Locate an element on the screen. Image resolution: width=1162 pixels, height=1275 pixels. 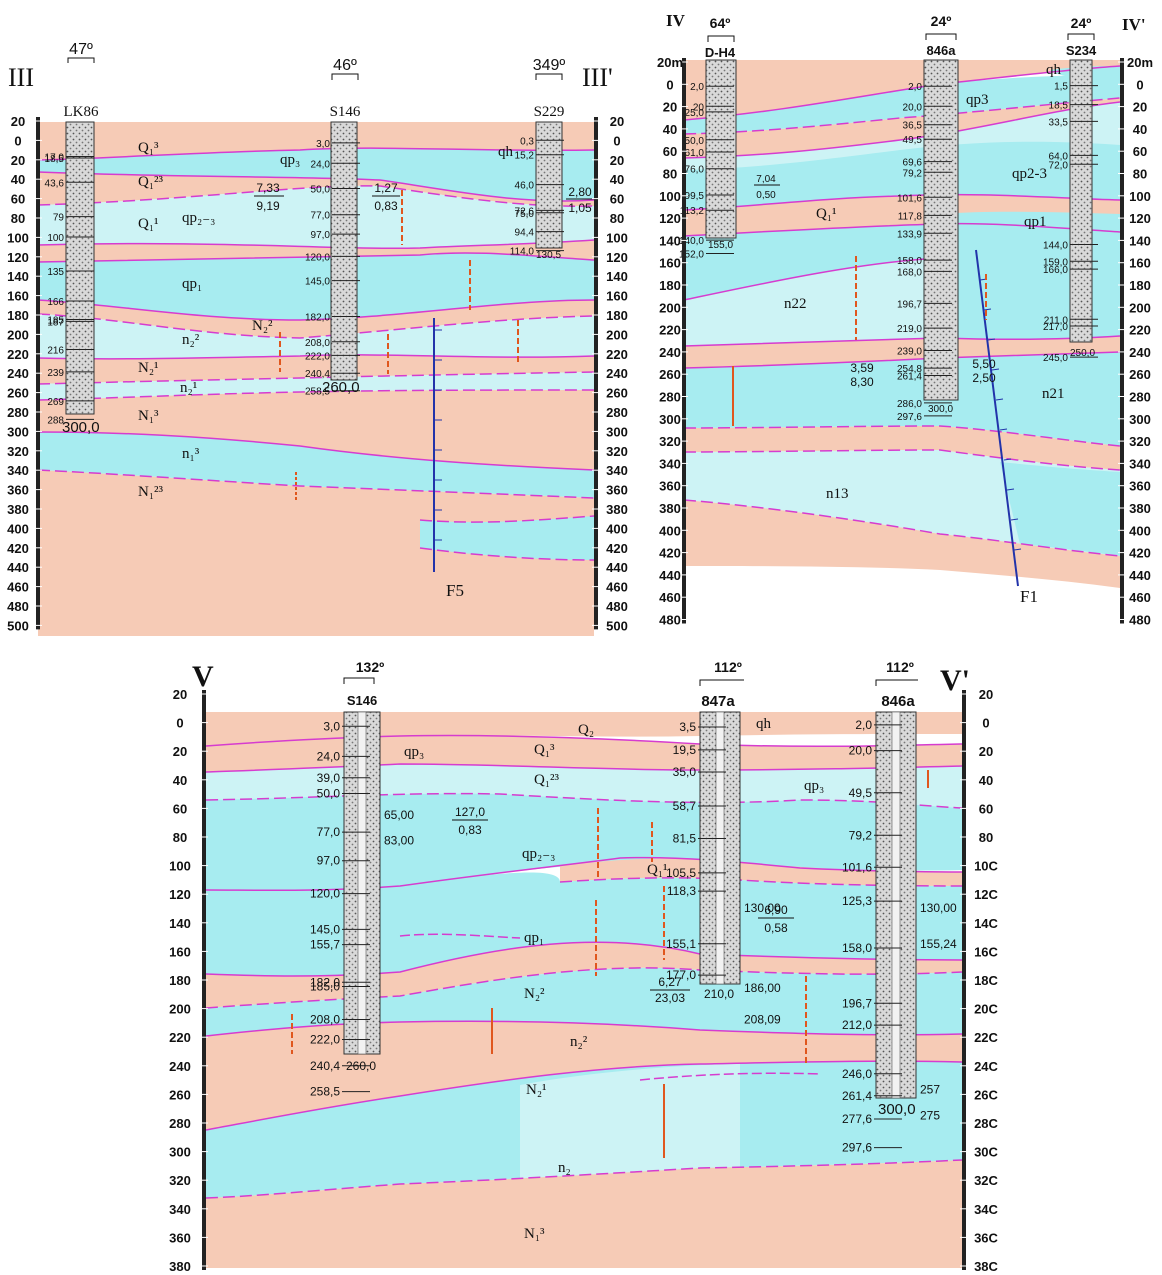
svg-text: 0,83 is located at coordinates (470, 830).